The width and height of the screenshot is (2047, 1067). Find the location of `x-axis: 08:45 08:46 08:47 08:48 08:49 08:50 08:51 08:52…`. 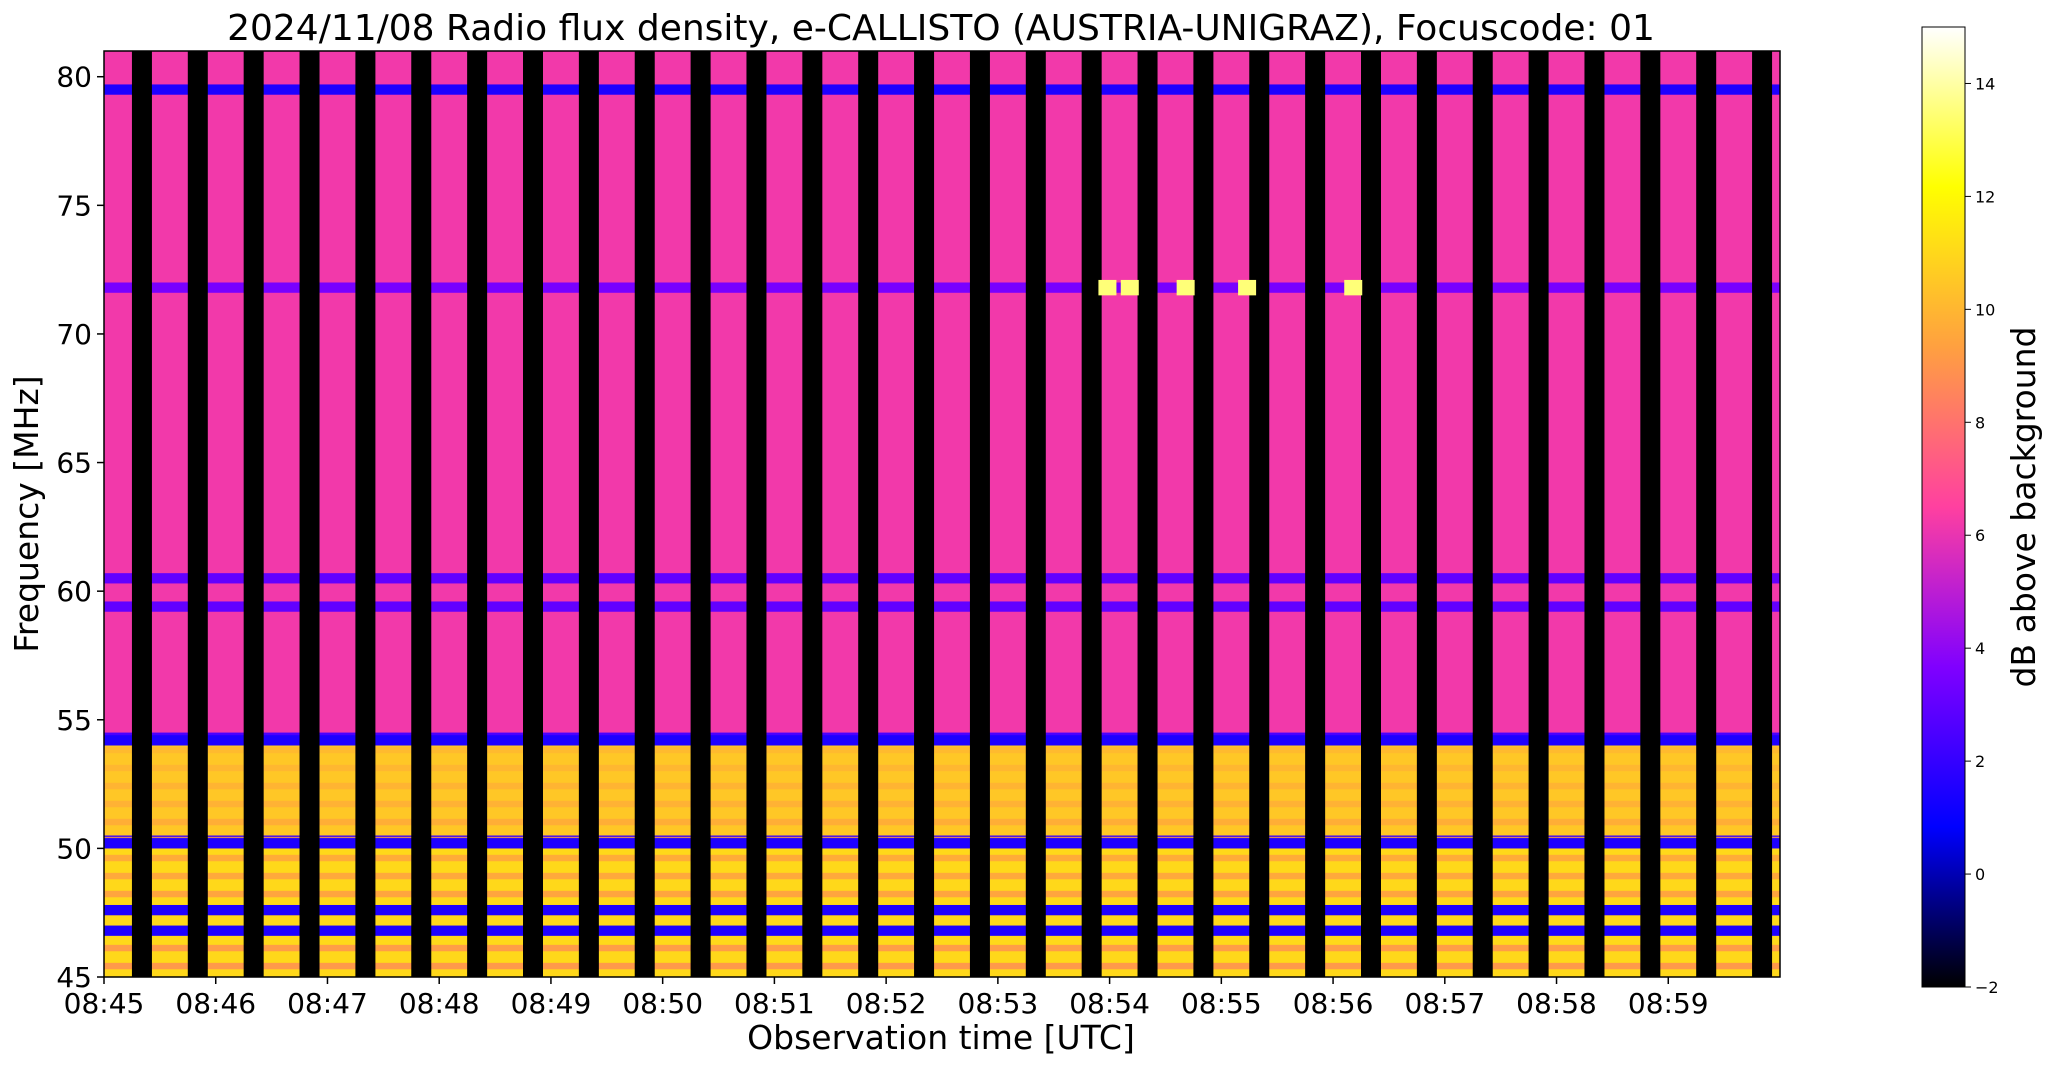

x-axis: 08:45 08:46 08:47 08:48 08:49 08:50 08:51 08:52… is located at coordinates (886, 998).